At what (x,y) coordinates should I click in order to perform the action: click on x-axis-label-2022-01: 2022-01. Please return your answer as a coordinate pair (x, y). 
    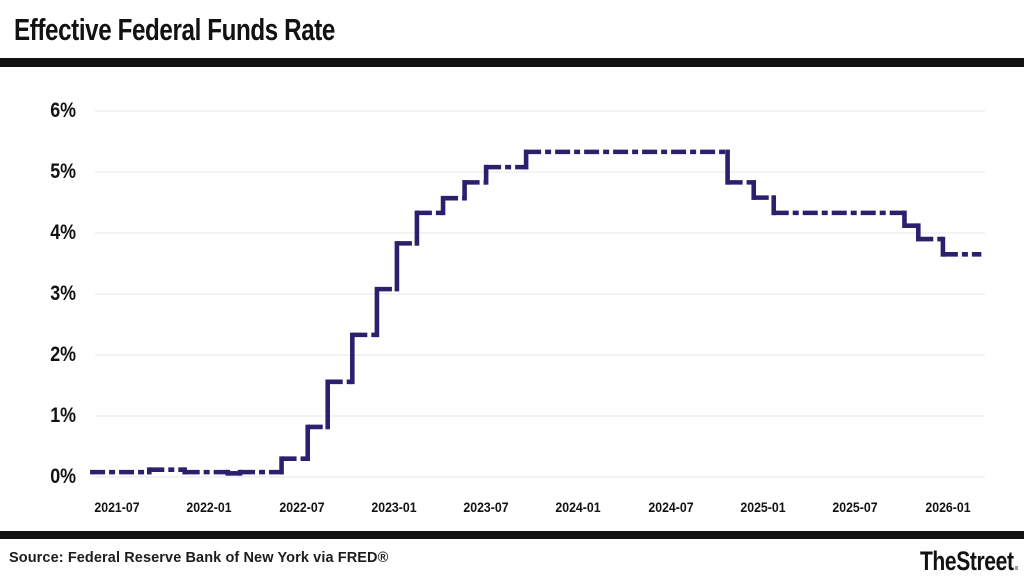
    Looking at the image, I should click on (209, 507).